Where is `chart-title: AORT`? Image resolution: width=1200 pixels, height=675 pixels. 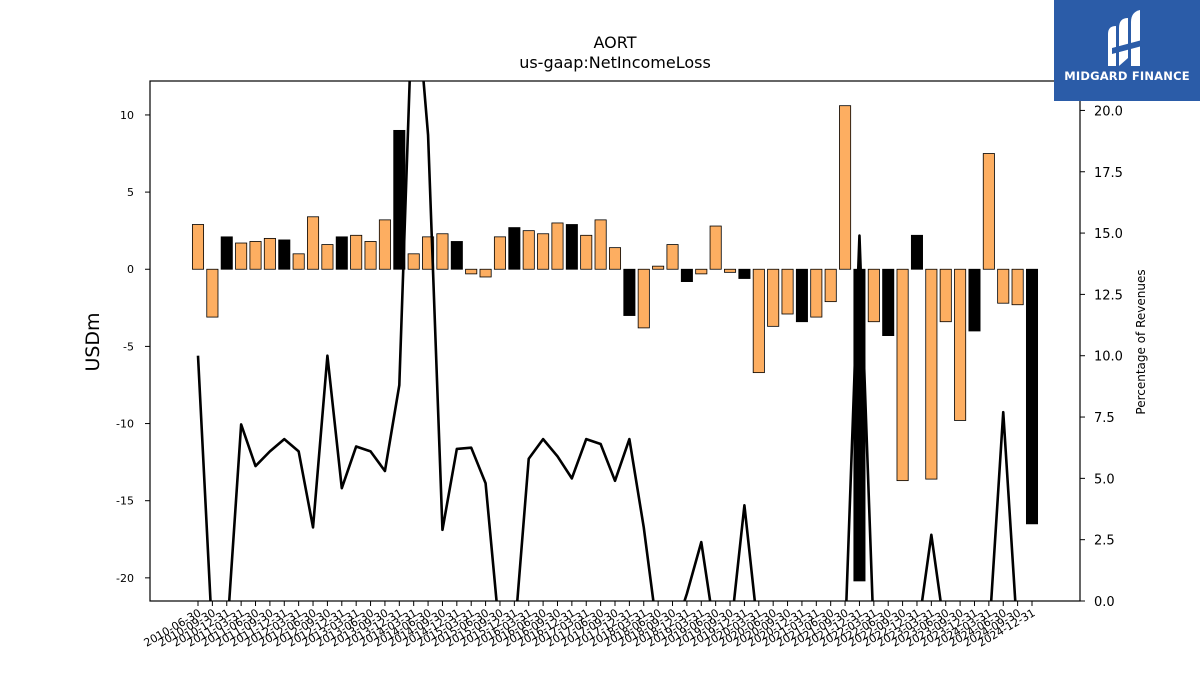 chart-title: AORT is located at coordinates (615, 42).